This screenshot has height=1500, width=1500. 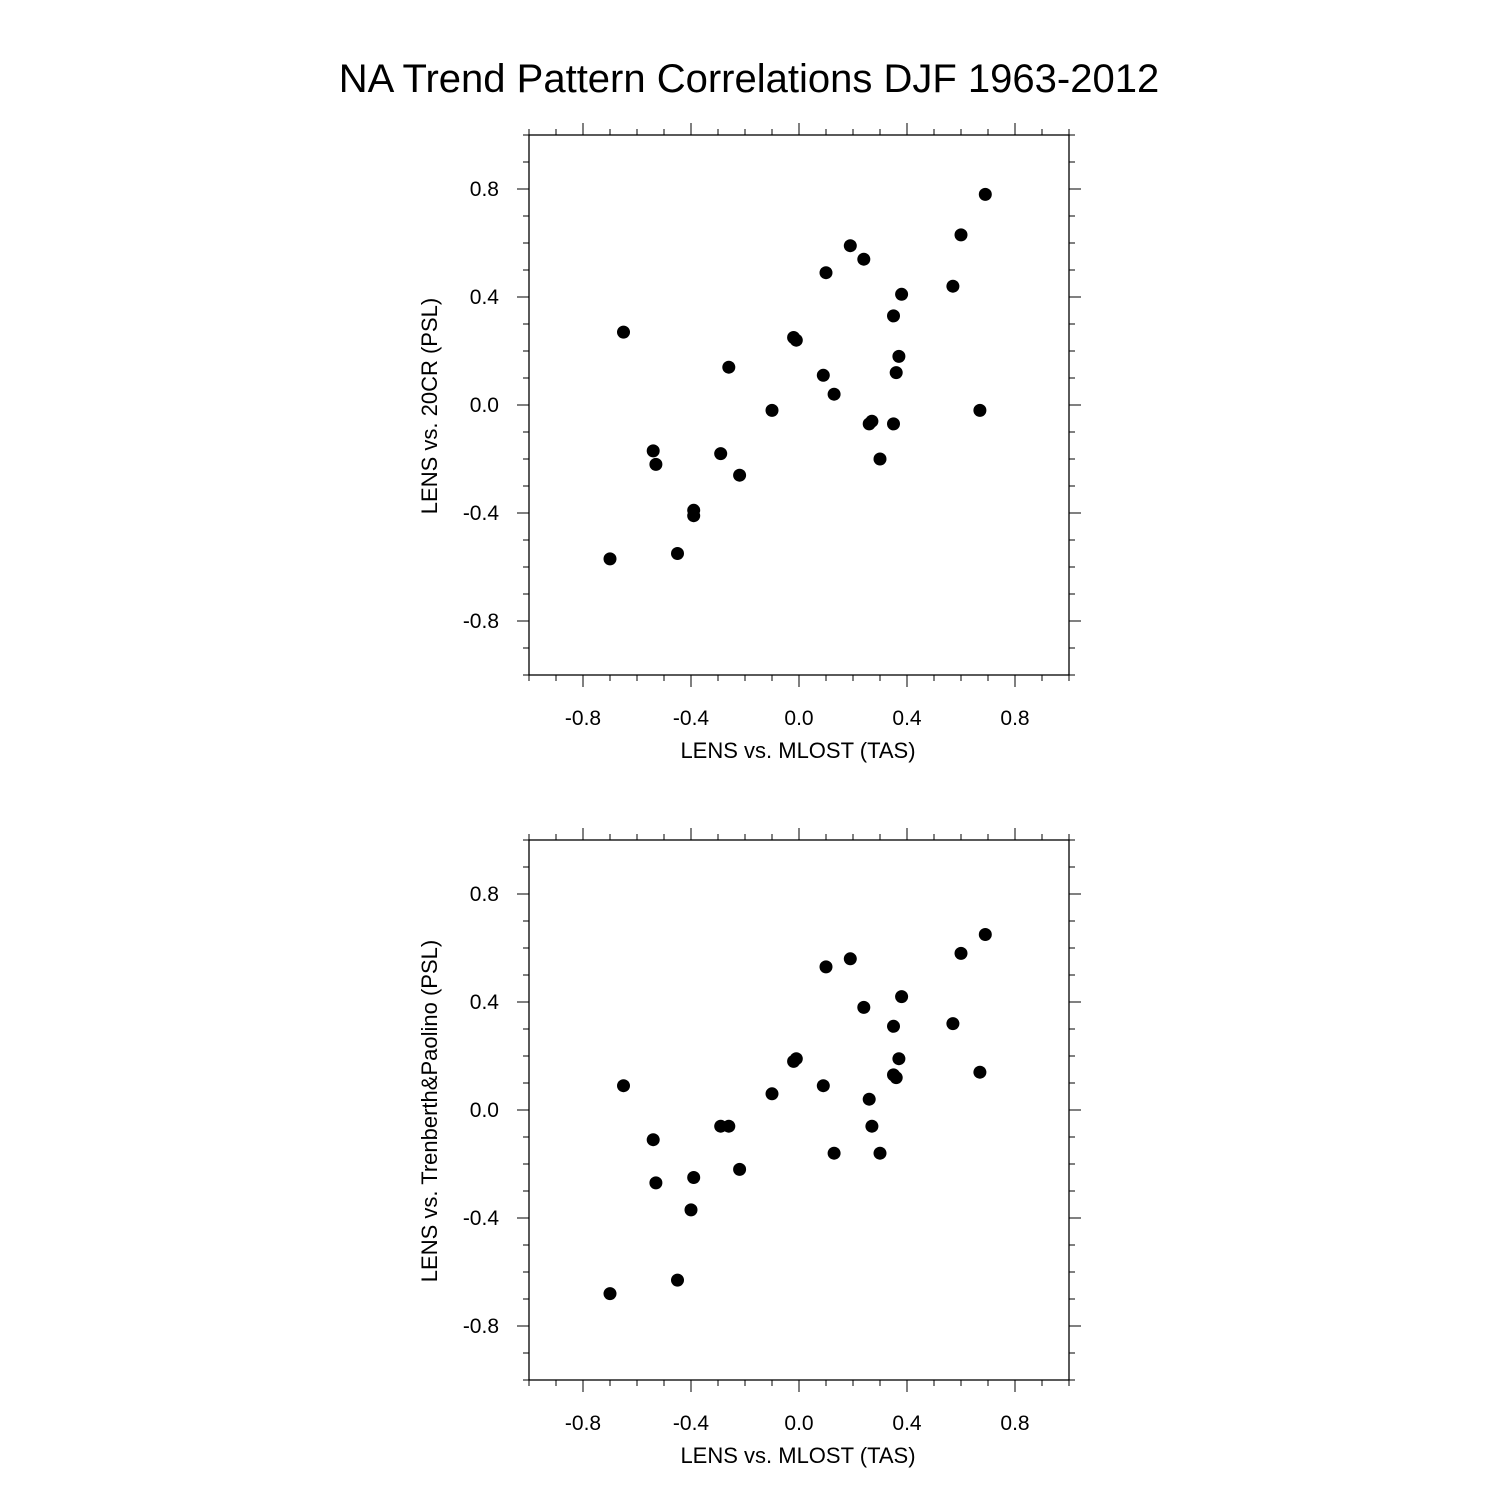 I want to click on y-axis-label: LENS vs. Trenberth&Paolino (PSL), so click(x=429, y=1111).